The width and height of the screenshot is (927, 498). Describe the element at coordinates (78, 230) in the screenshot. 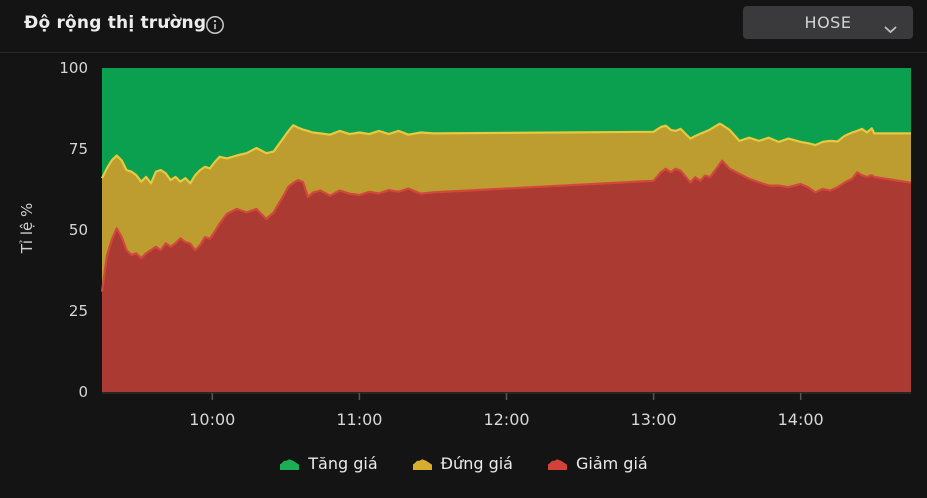

I see `y-axis-tick-label: 50` at that location.